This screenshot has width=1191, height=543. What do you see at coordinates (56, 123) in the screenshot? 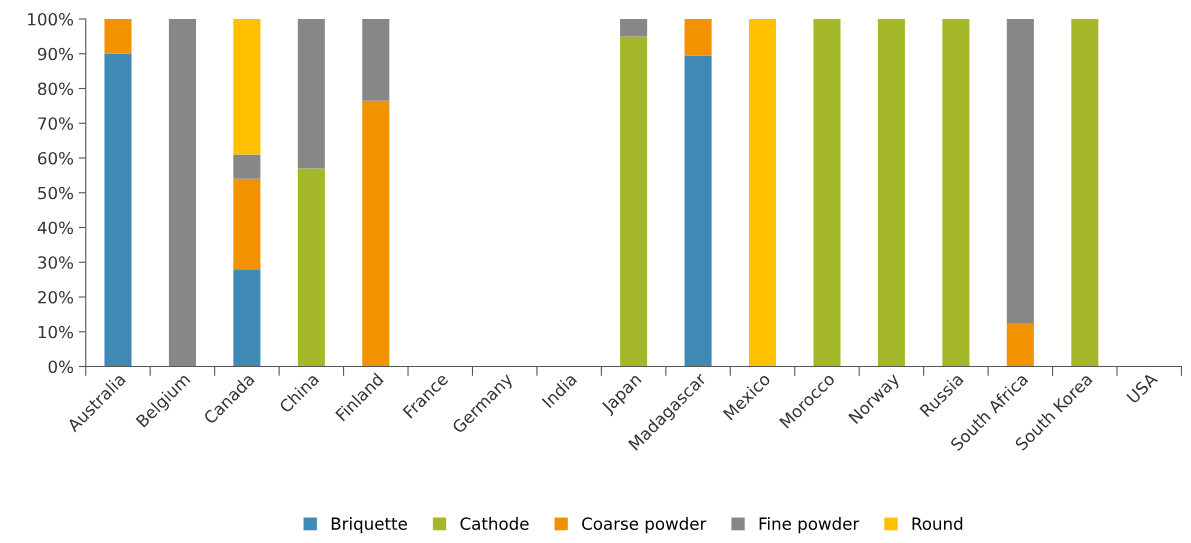
I see `y-tick-label: 70%` at bounding box center [56, 123].